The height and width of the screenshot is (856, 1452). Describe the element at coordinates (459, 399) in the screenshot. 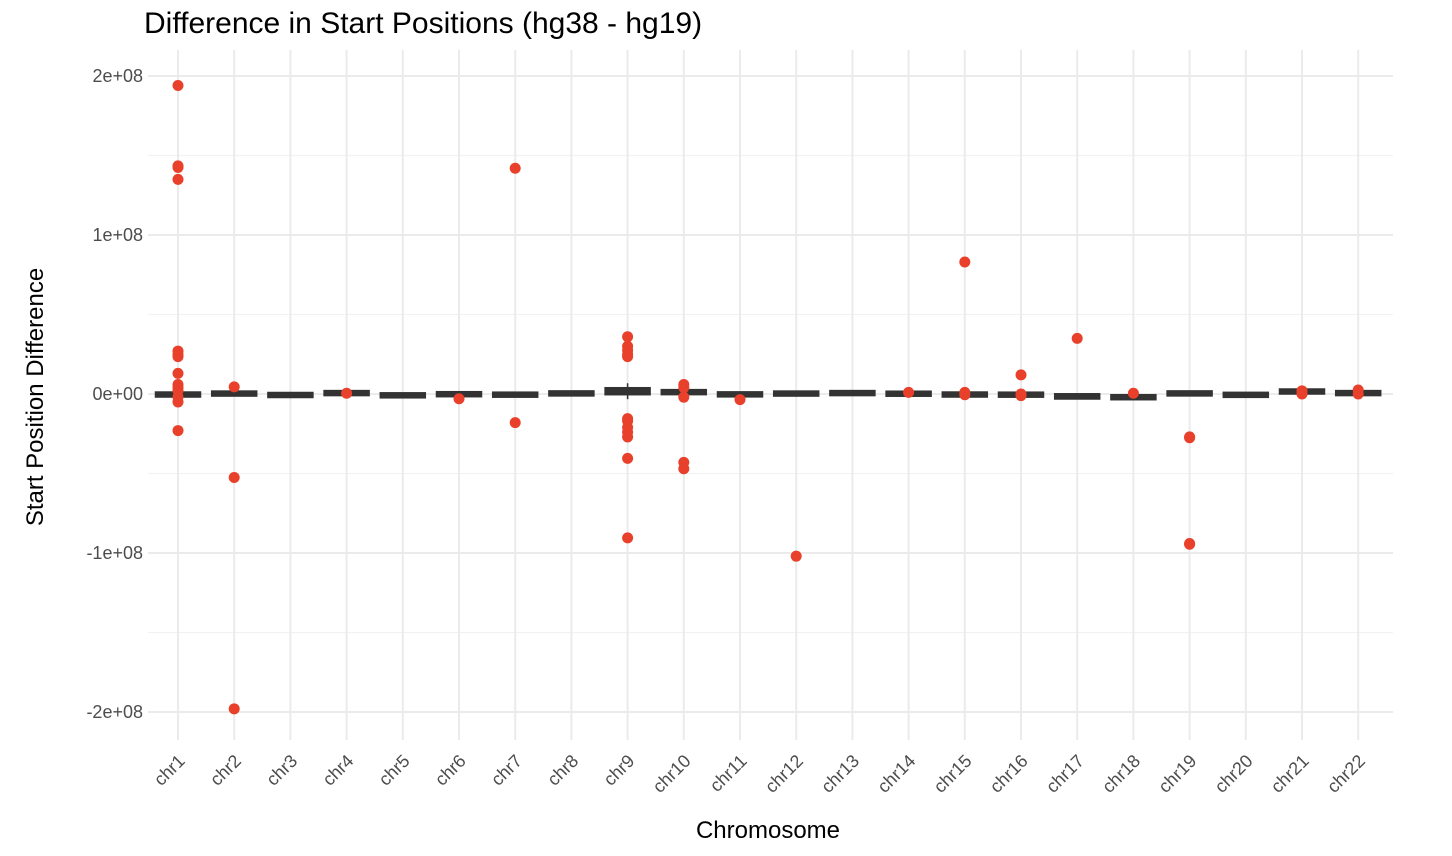

I see `point-chr6` at that location.